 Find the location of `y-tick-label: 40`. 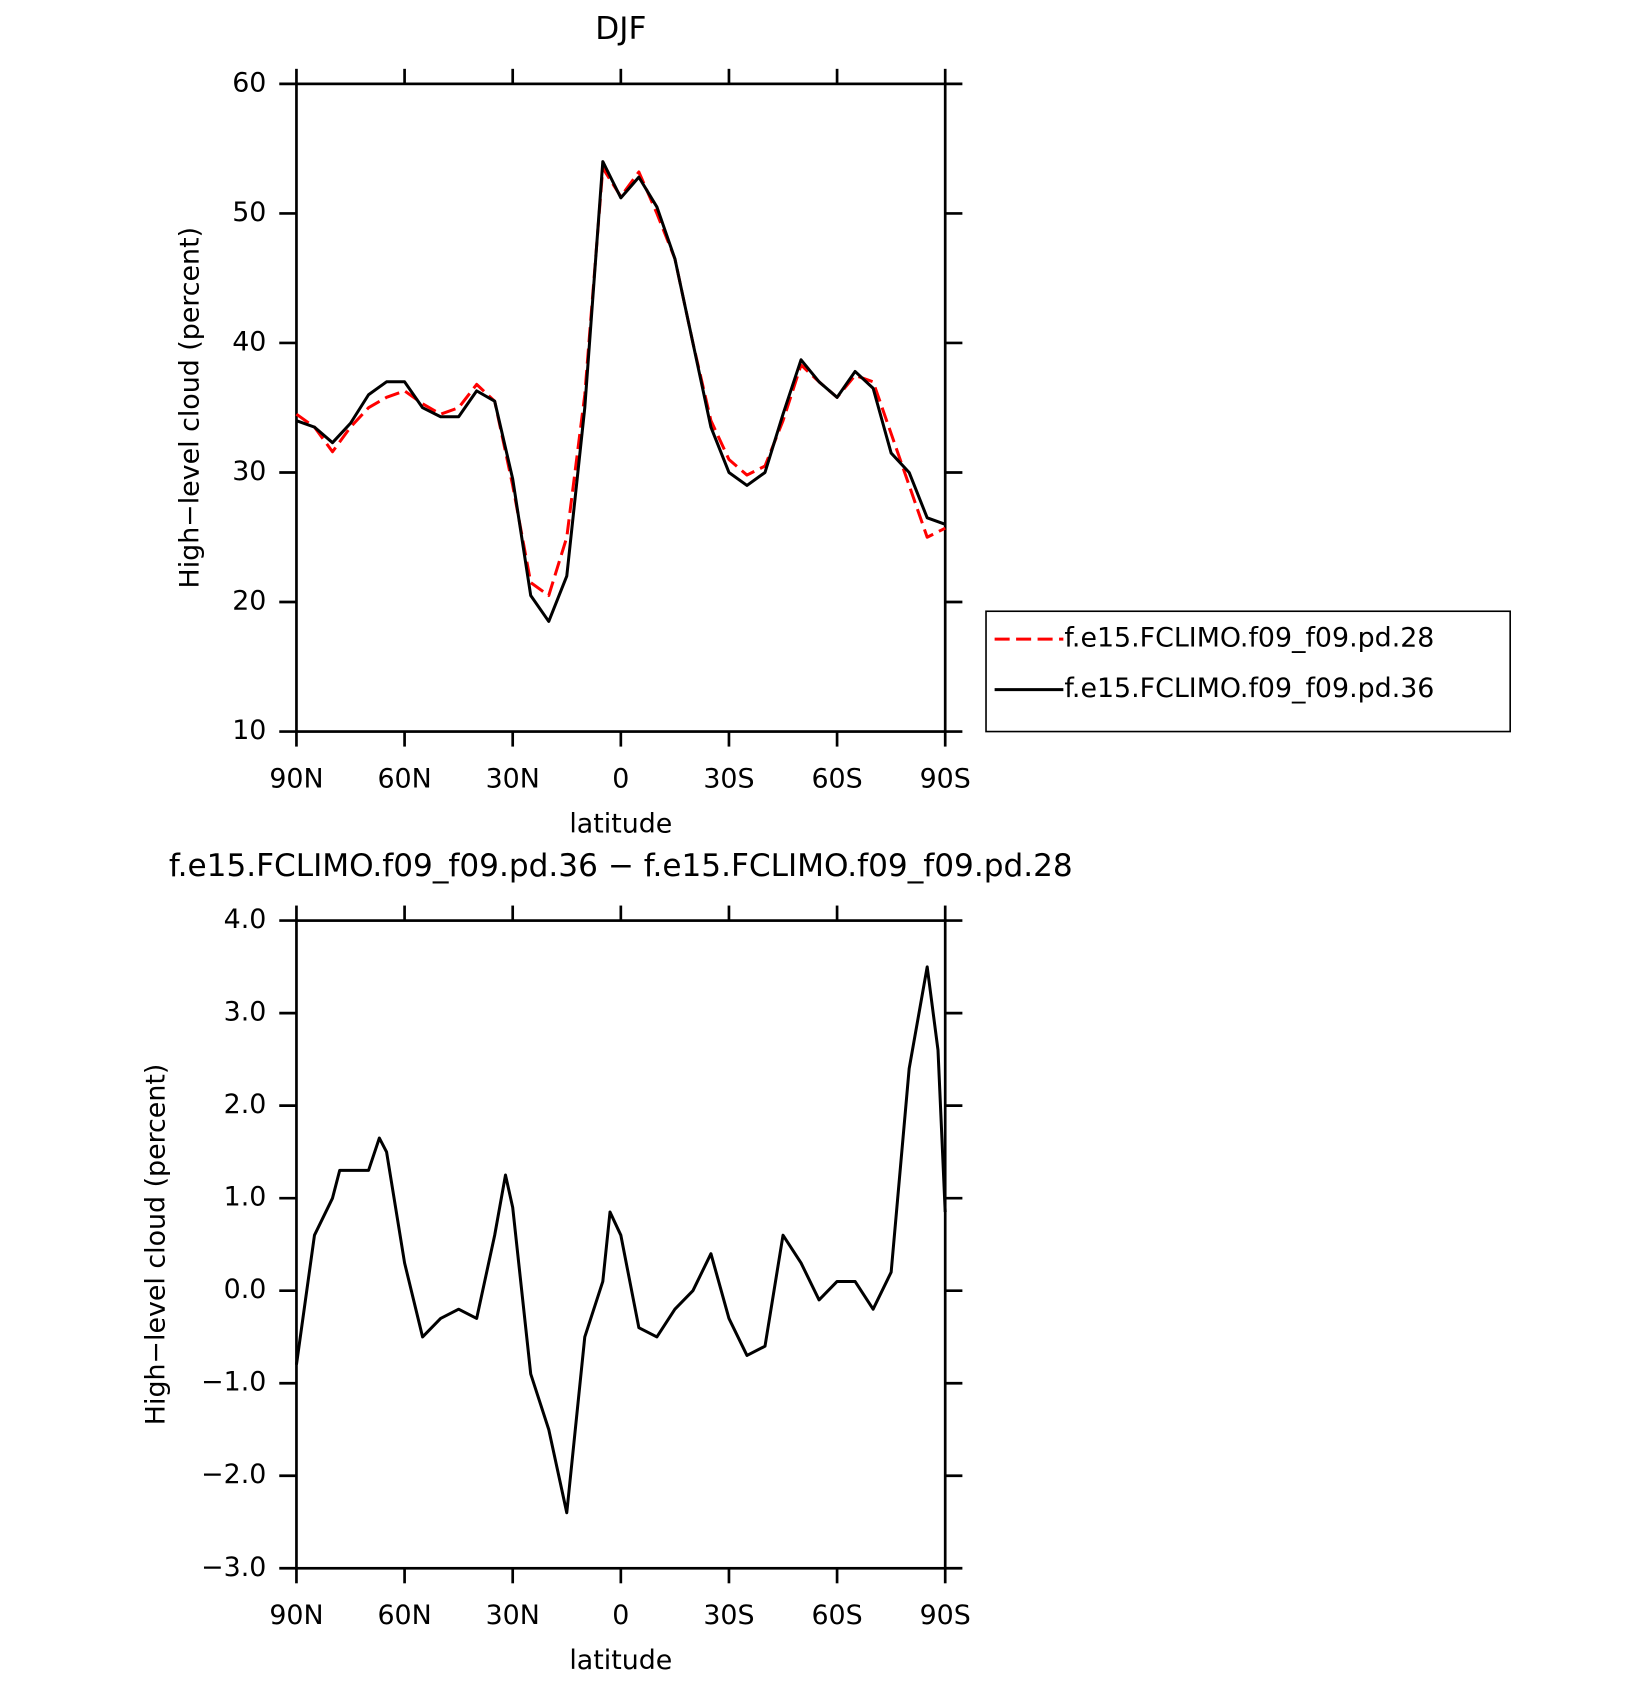

y-tick-label: 40 is located at coordinates (249, 341).